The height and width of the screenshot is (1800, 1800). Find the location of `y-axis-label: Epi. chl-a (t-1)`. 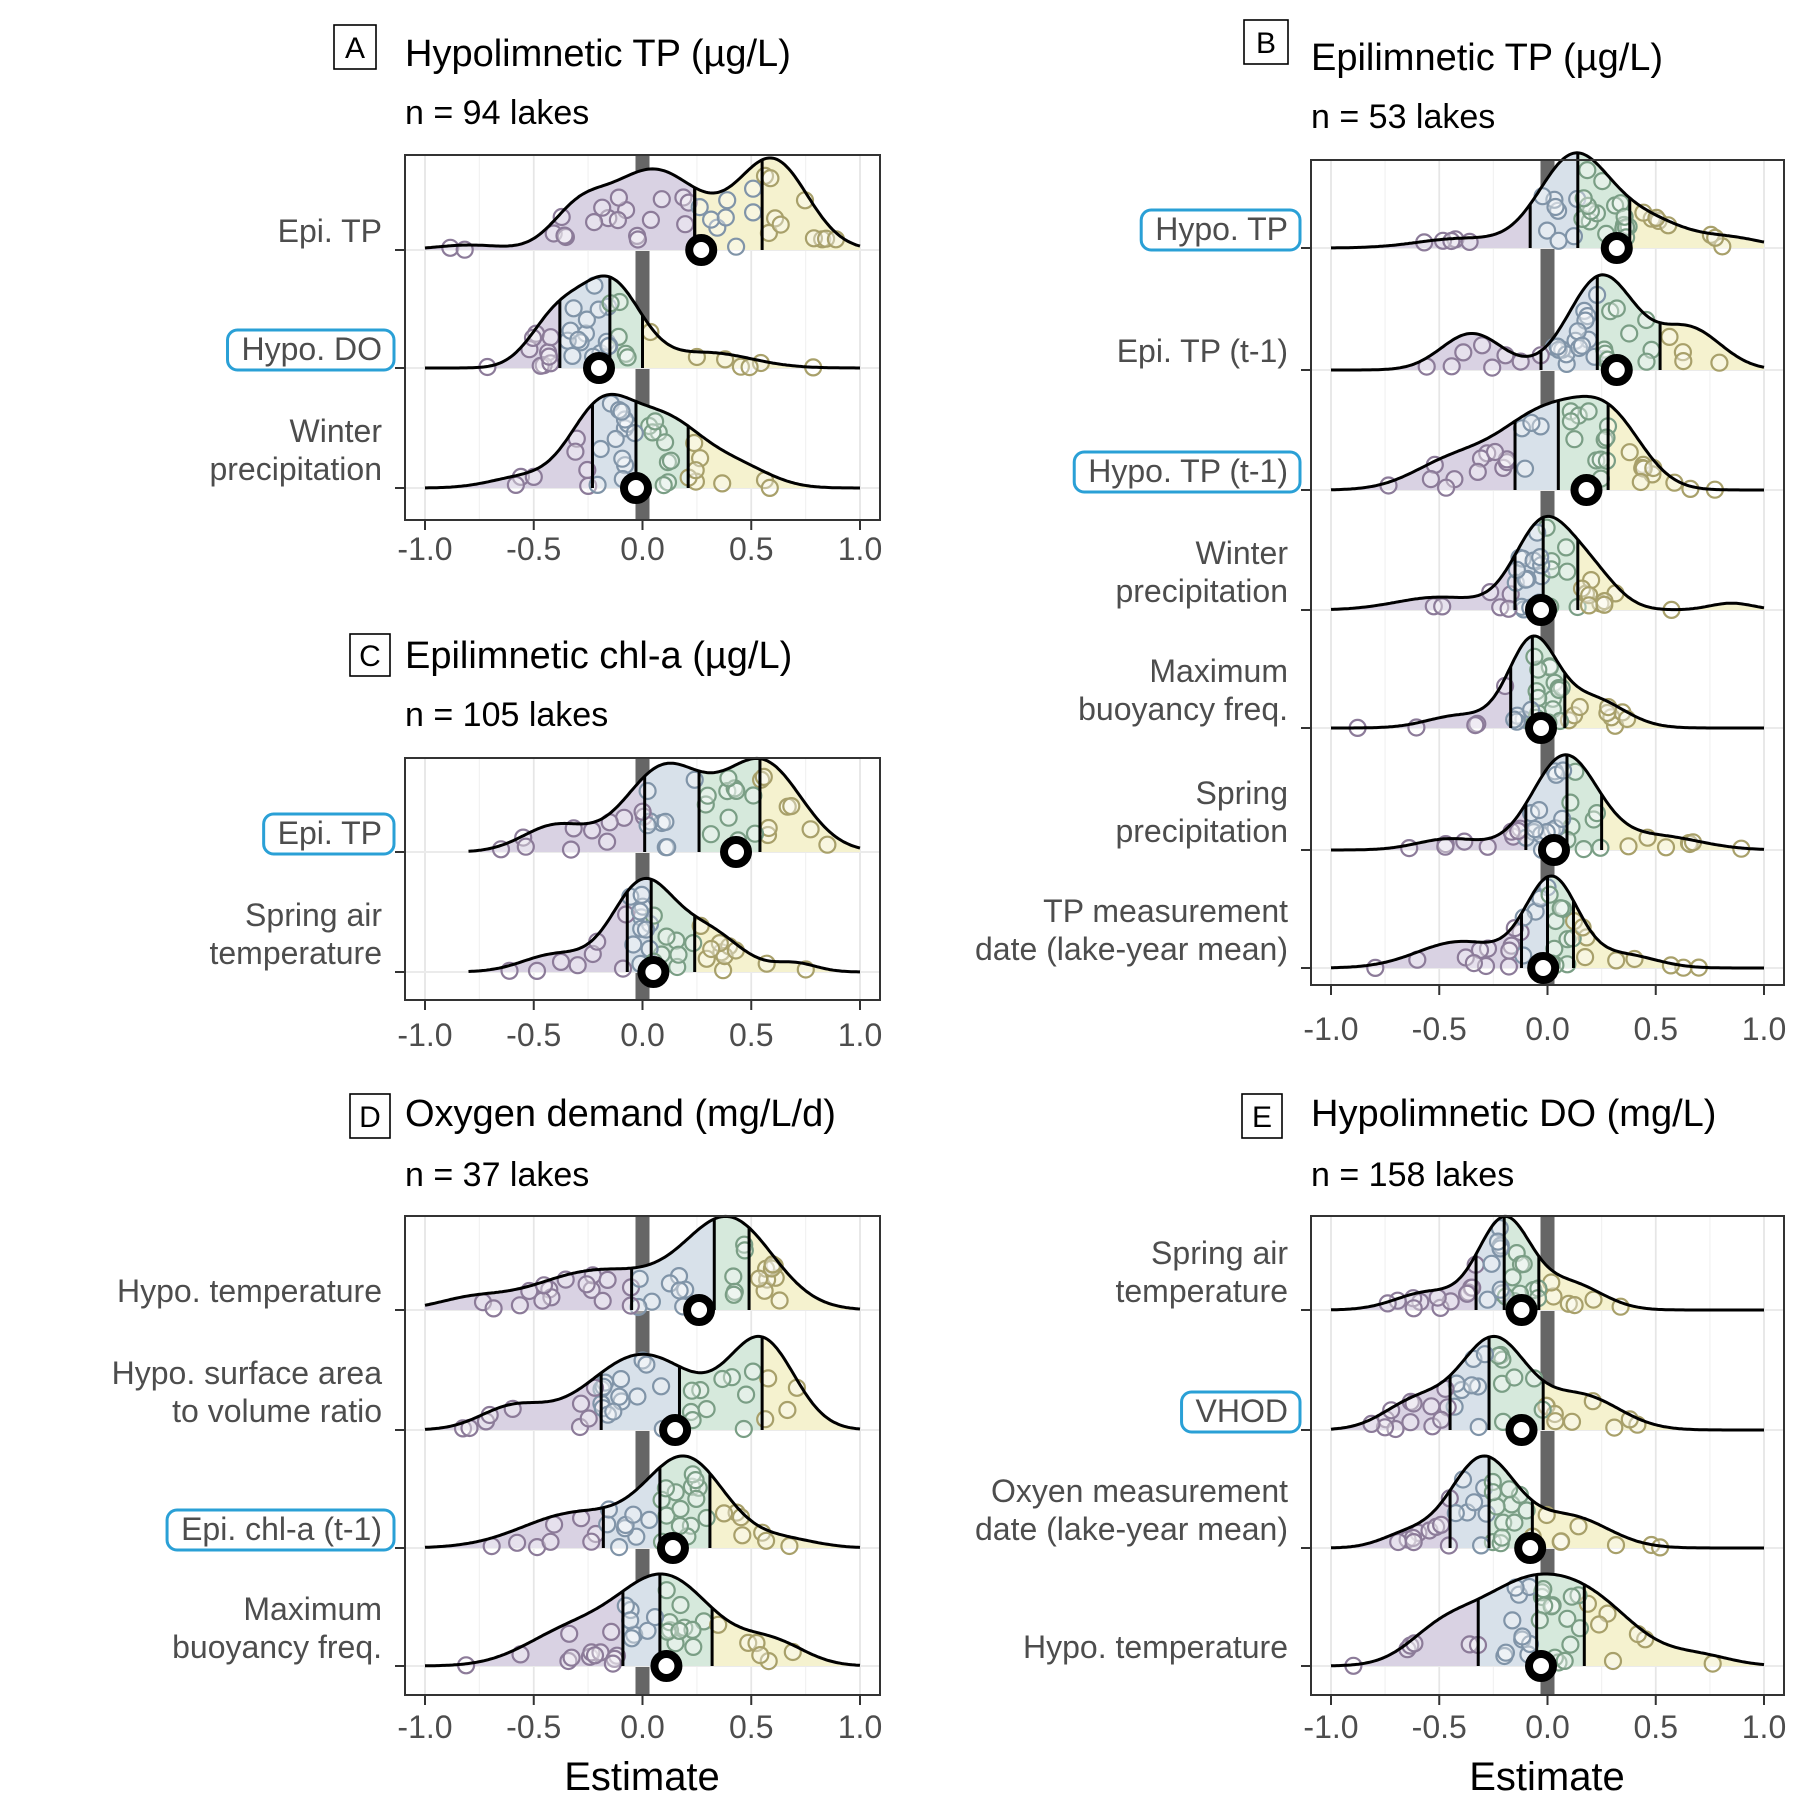

y-axis-label: Epi. chl-a (t-1) is located at coordinates (280, 1530).